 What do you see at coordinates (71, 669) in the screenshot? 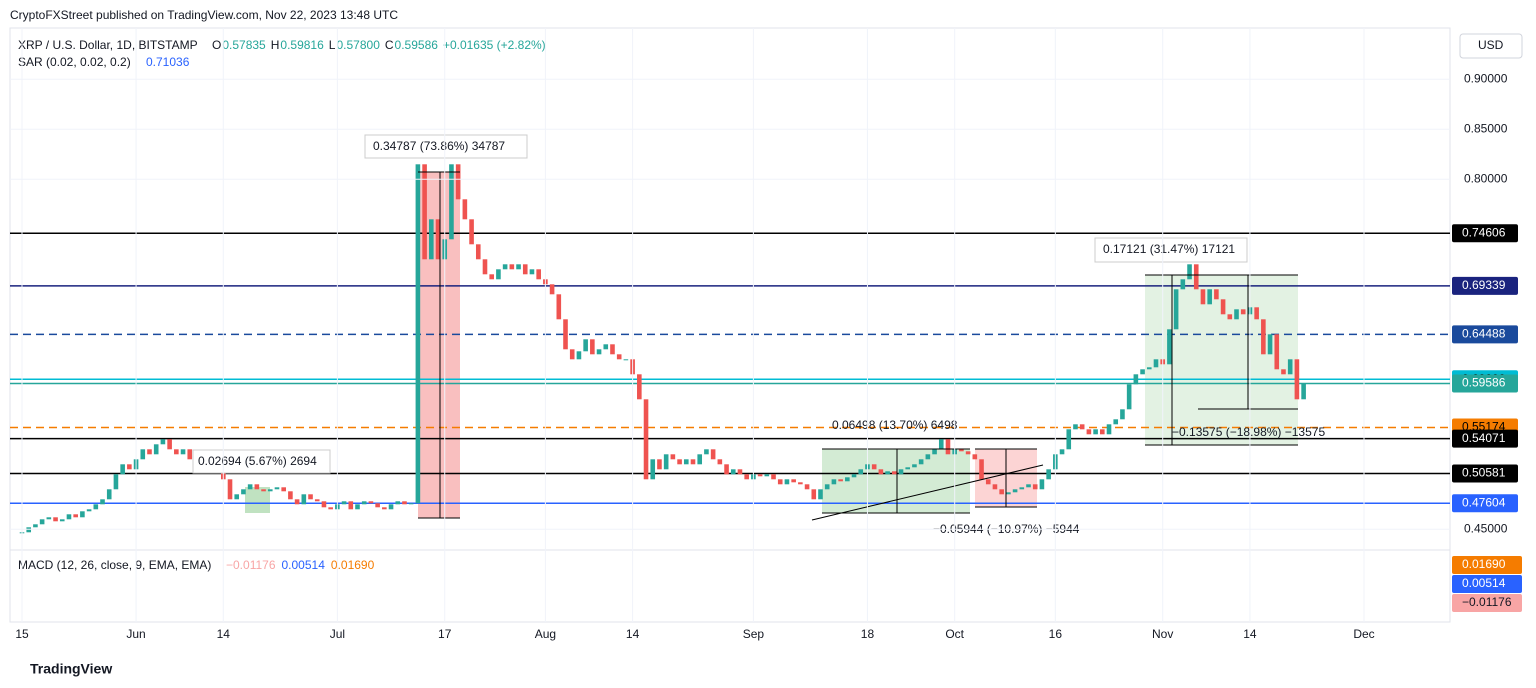
I see `footer-brand: TradingView` at bounding box center [71, 669].